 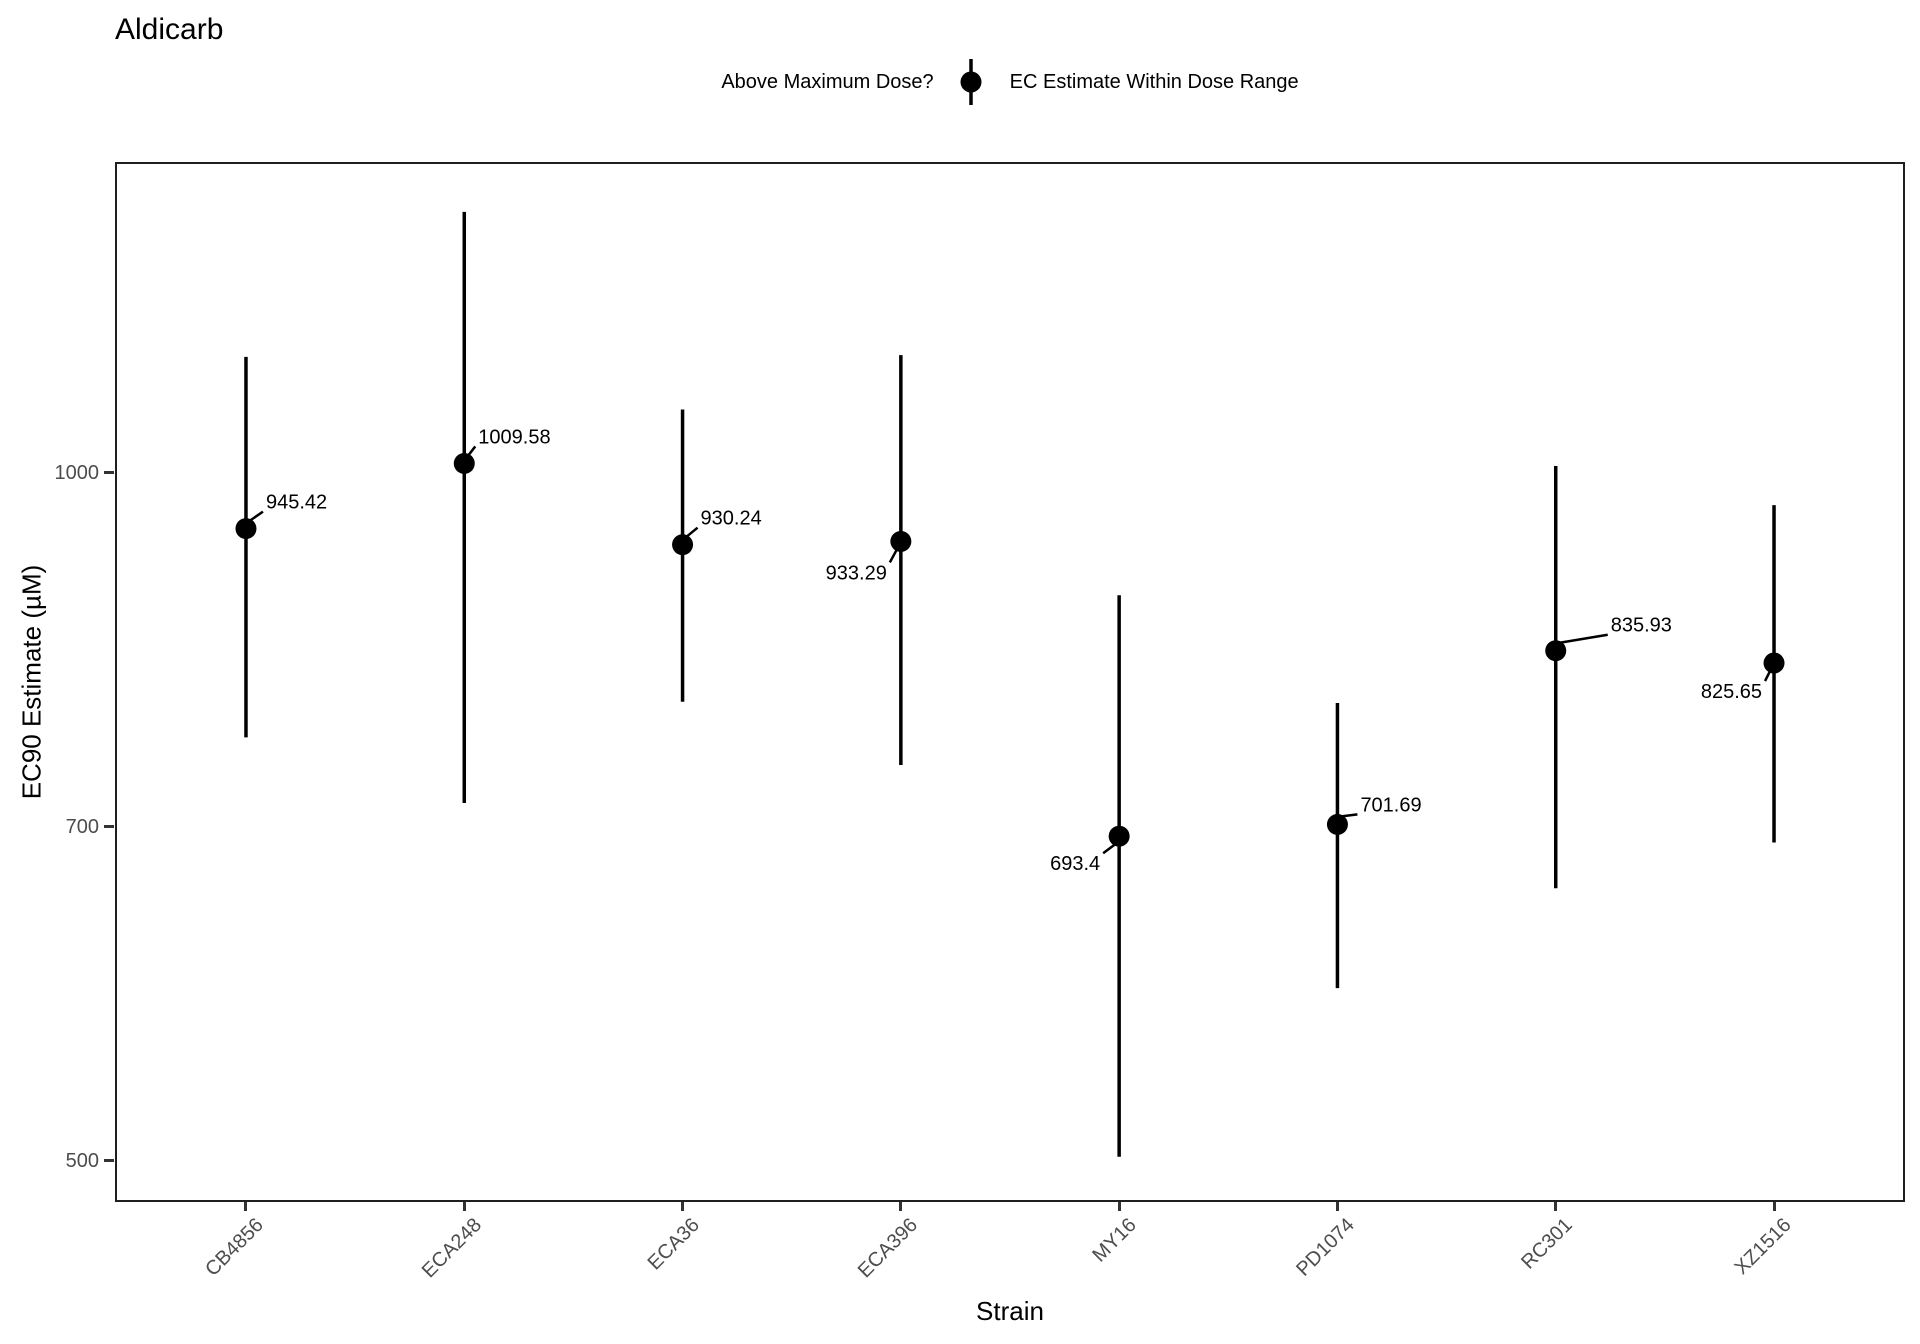 I want to click on leader-line-ECA36, so click(x=692, y=532).